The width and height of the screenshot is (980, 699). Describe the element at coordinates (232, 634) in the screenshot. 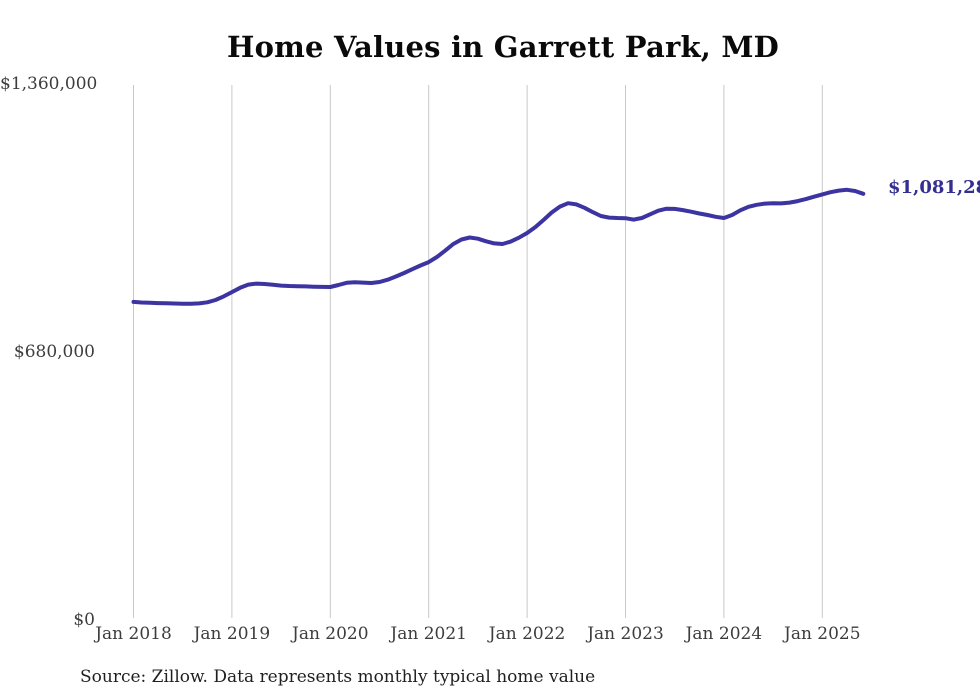

I see `x-axis-tick-jan-2019: Jan 2019` at that location.